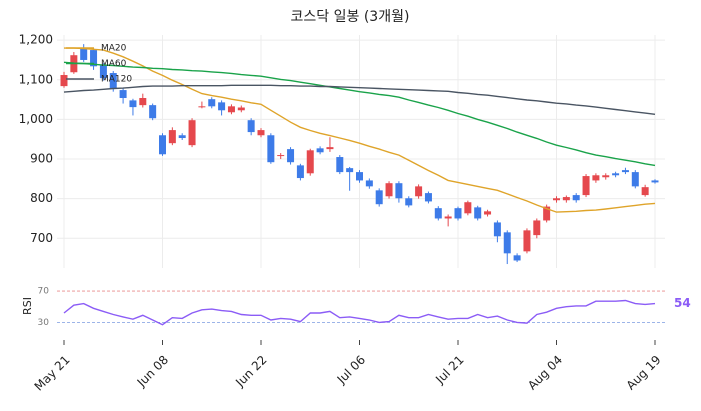 The image size is (701, 411). Describe the element at coordinates (52, 373) in the screenshot. I see `x-tick-label: May 21` at that location.